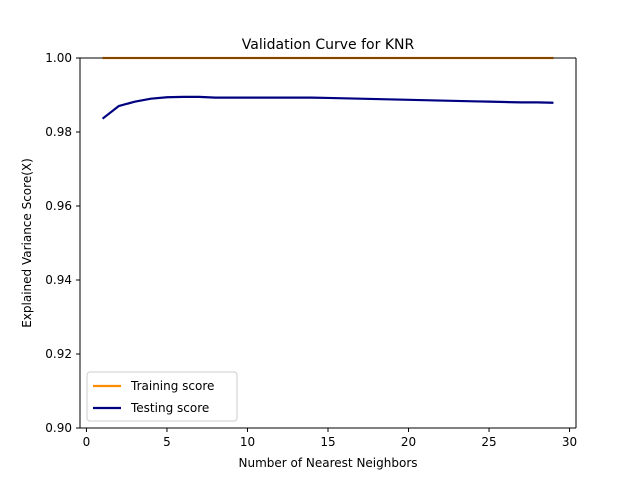  I want to click on chart-title: Validation Curve for KNR, so click(328, 45).